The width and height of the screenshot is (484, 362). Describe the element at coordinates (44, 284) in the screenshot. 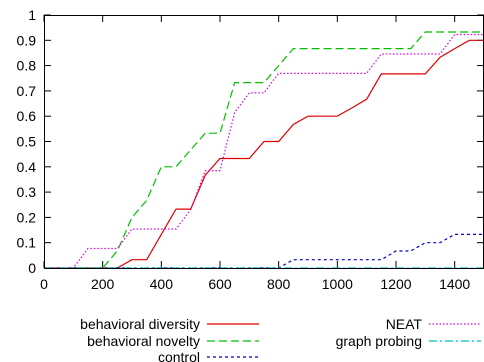

I see `x-tick-label: 0` at that location.